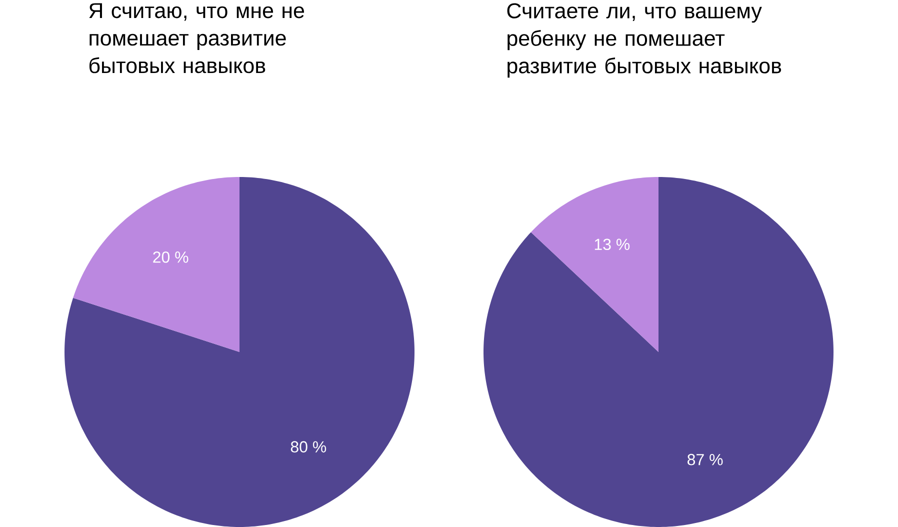 The width and height of the screenshot is (898, 527). Describe the element at coordinates (308, 446) in the screenshot. I see `data-label: 80 %` at that location.